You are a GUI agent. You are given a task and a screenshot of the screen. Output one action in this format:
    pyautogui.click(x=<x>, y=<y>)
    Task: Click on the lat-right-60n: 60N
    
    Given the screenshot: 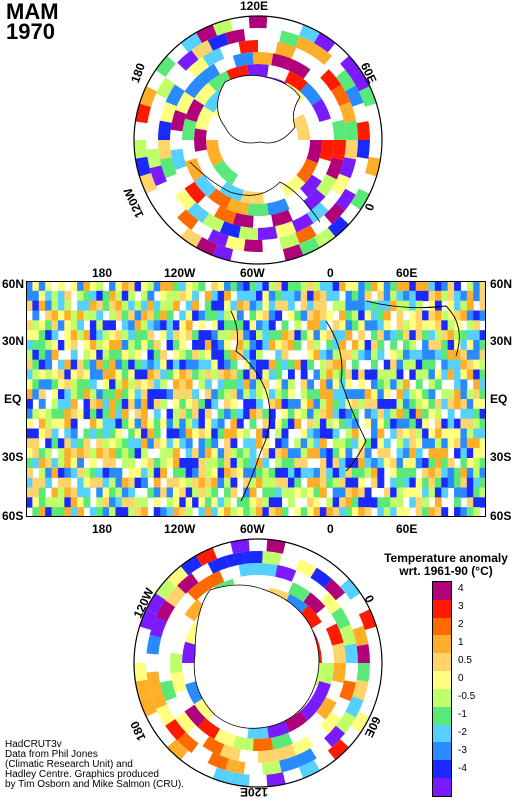 What is the action you would take?
    pyautogui.click(x=501, y=284)
    